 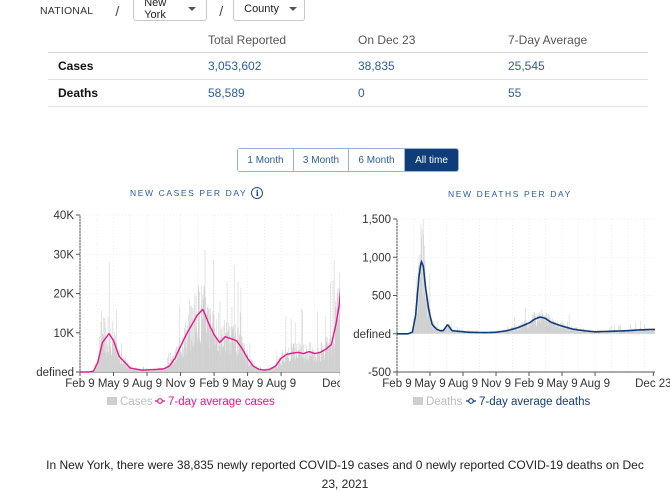 What do you see at coordinates (112, 401) in the screenshot?
I see `legend-cases-swatch` at bounding box center [112, 401].